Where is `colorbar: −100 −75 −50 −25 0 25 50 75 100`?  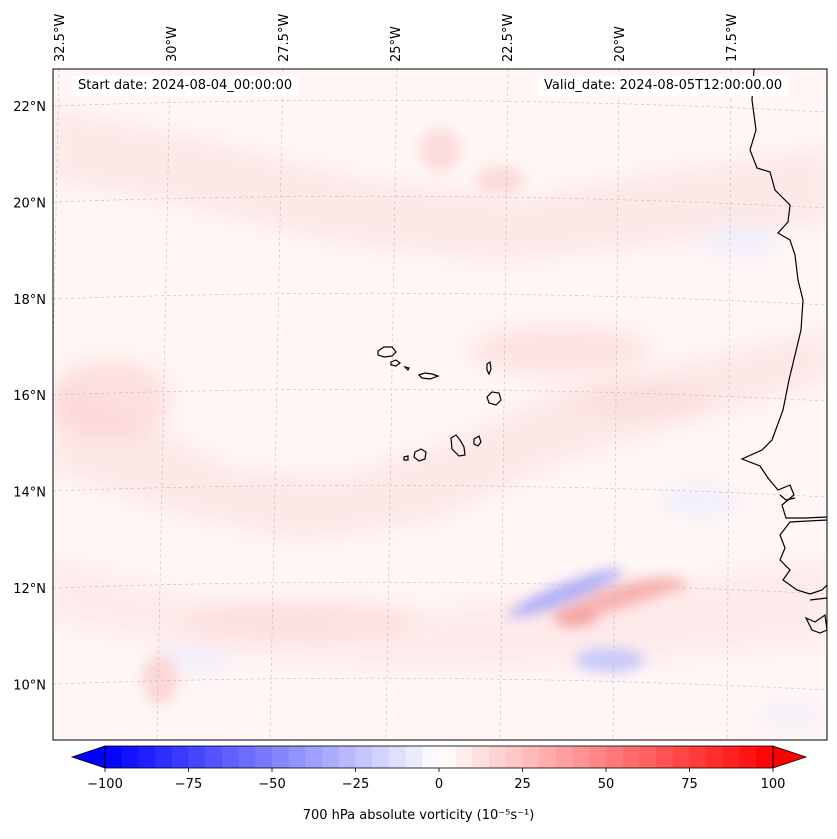 colorbar: −100 −75 −50 −25 0 25 50 75 100 is located at coordinates (439, 768).